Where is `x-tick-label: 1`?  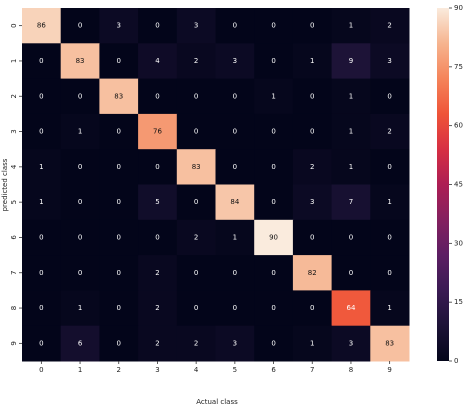
x-tick-label: 1 is located at coordinates (80, 370).